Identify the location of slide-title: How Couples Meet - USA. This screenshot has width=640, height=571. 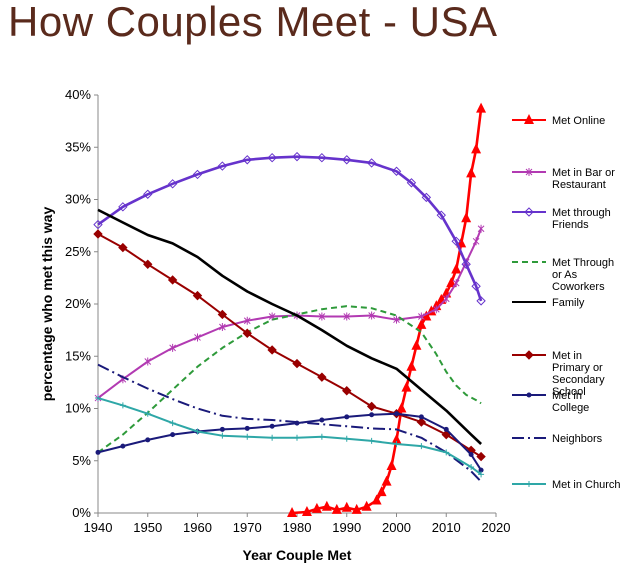
(253, 22).